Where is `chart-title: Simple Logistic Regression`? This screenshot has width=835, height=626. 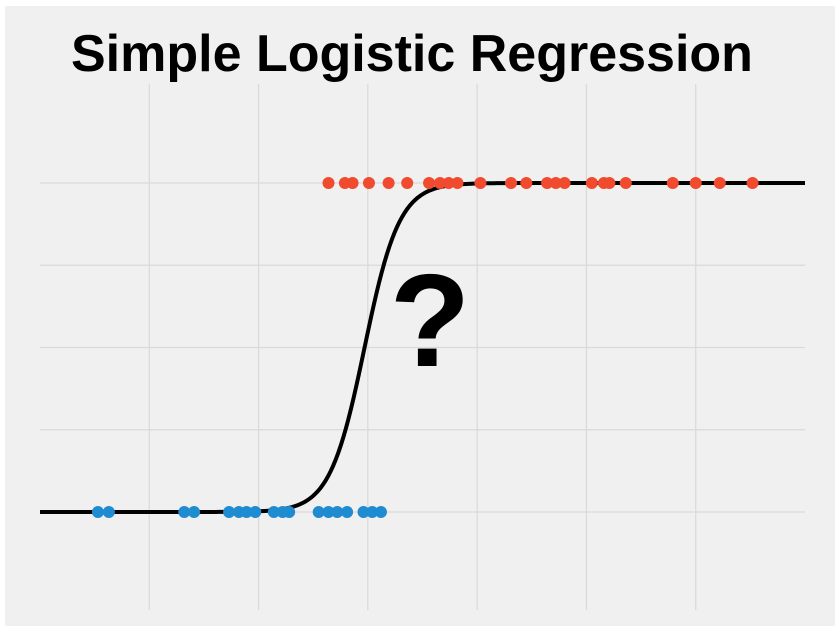
chart-title: Simple Logistic Regression is located at coordinates (412, 54).